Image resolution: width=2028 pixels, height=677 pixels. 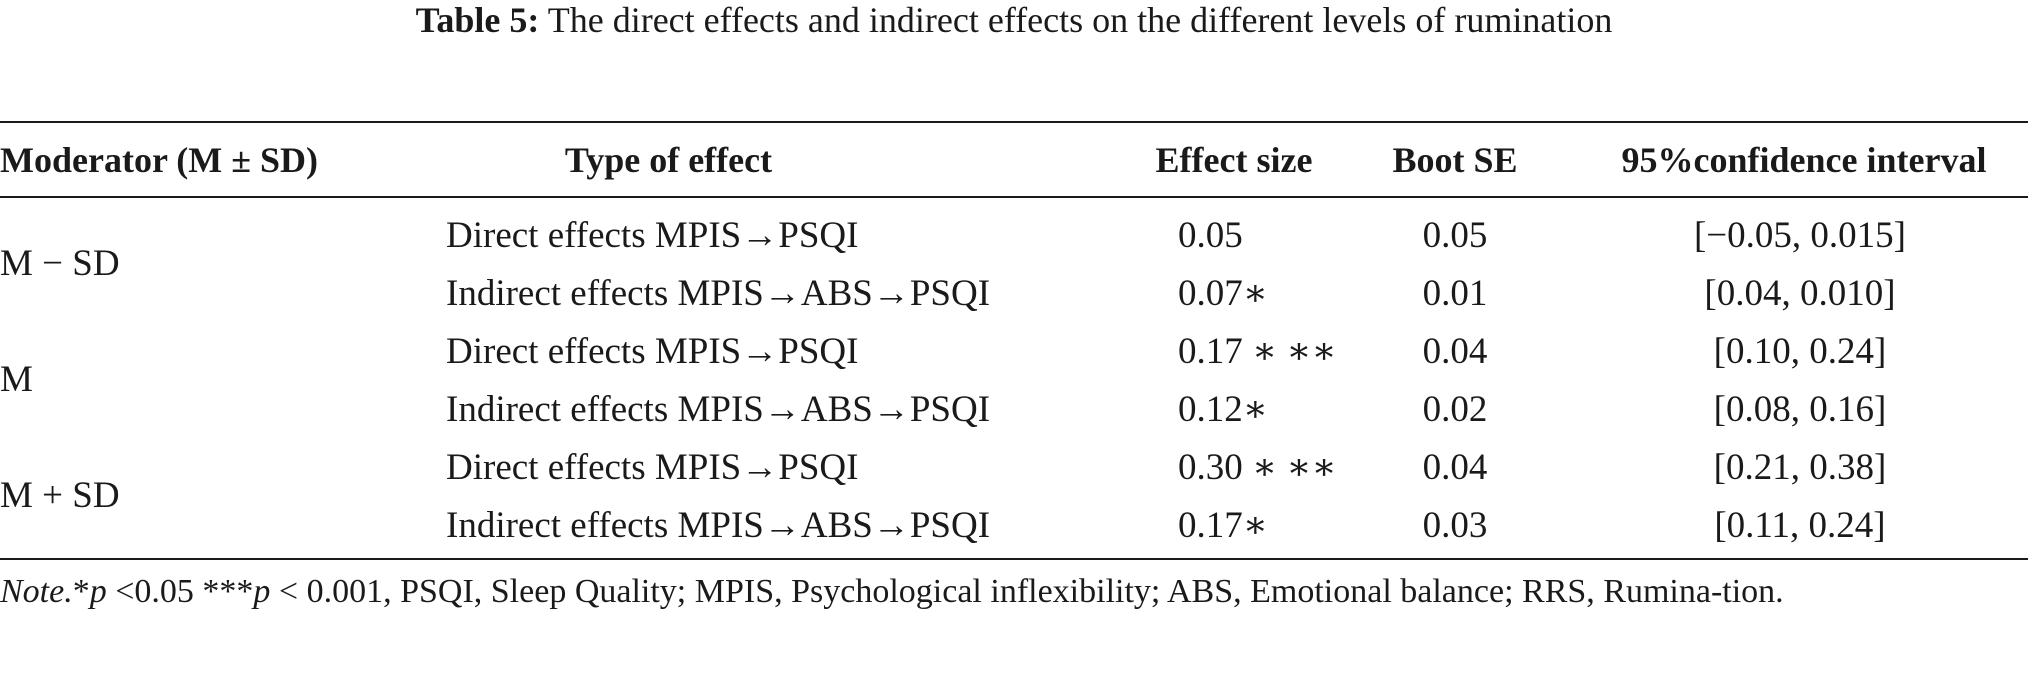 I want to click on caption-label: Table 5:, so click(x=477, y=20).